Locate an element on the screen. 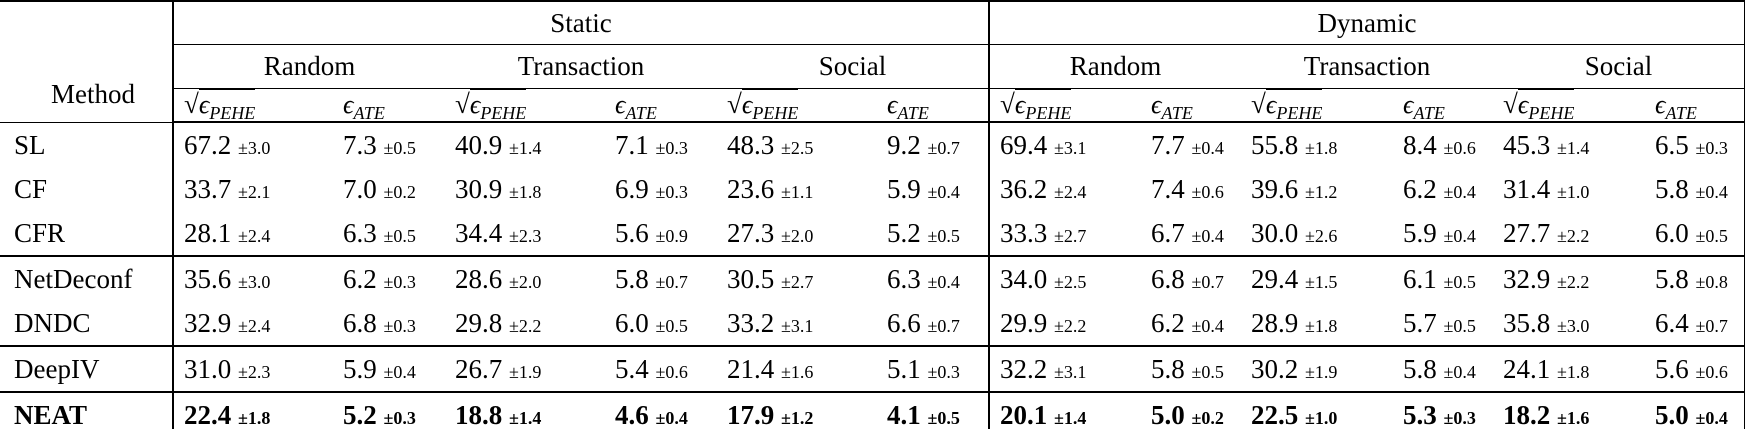 The height and width of the screenshot is (429, 1745). result-value: 18.8 is located at coordinates (482, 414).